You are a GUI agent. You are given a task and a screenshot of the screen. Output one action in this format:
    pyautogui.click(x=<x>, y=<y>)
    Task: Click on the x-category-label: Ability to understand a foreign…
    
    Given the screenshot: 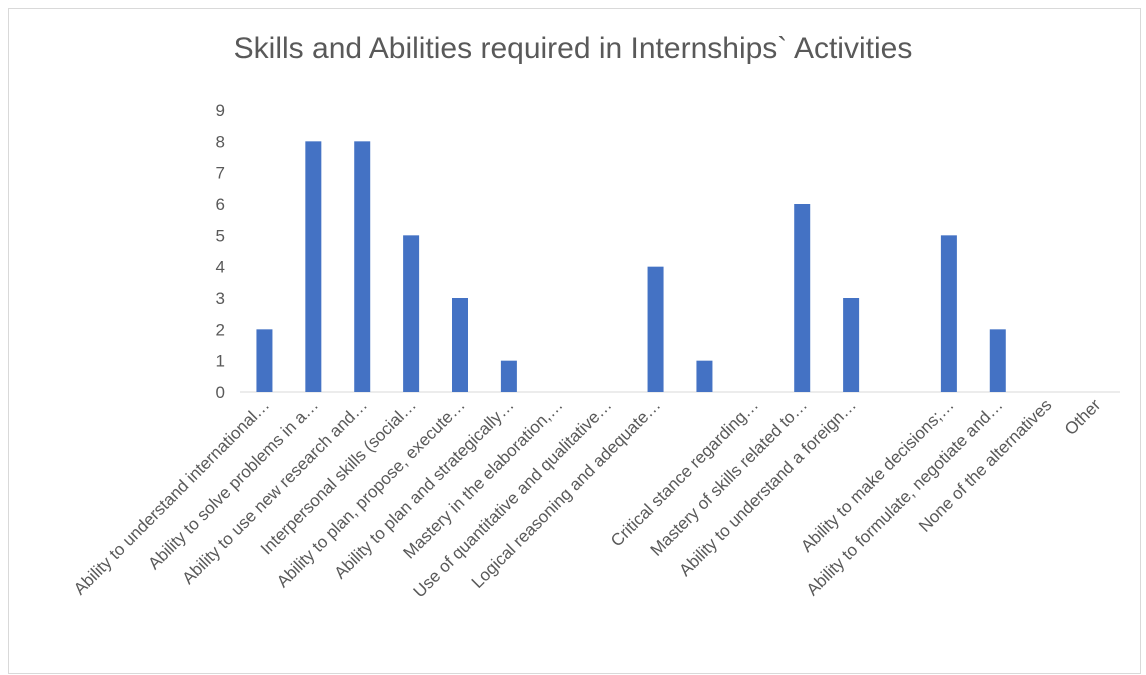 What is the action you would take?
    pyautogui.click(x=767, y=487)
    